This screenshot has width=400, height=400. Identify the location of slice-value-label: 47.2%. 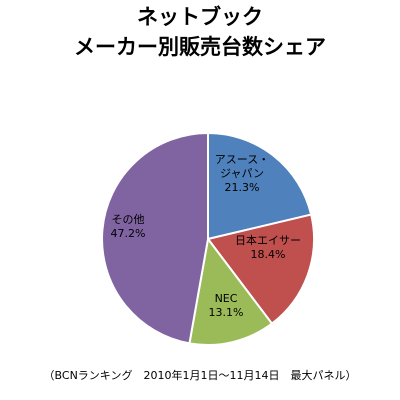
(128, 233).